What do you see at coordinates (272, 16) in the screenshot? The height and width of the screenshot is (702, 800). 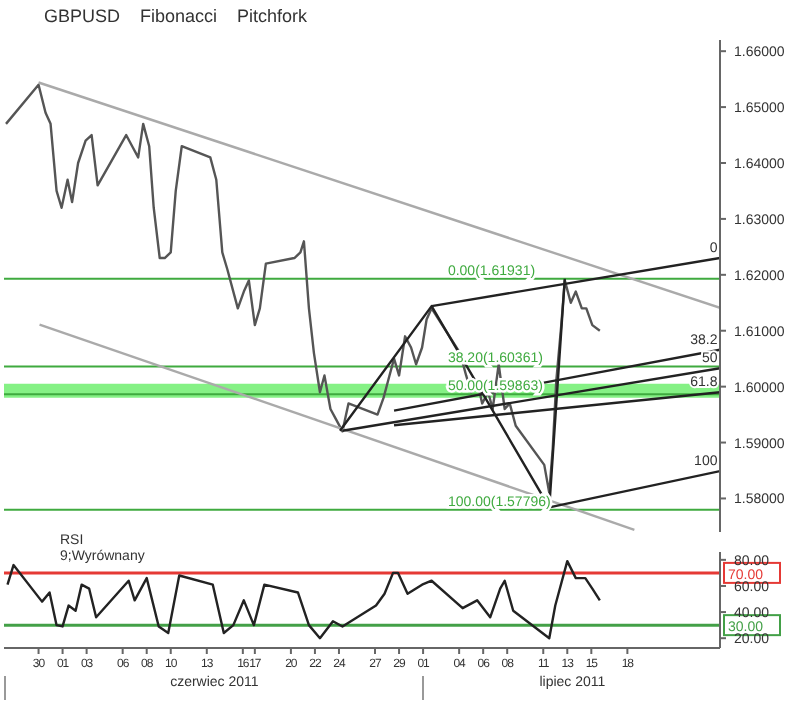 I see `text: Pitchfork` at bounding box center [272, 16].